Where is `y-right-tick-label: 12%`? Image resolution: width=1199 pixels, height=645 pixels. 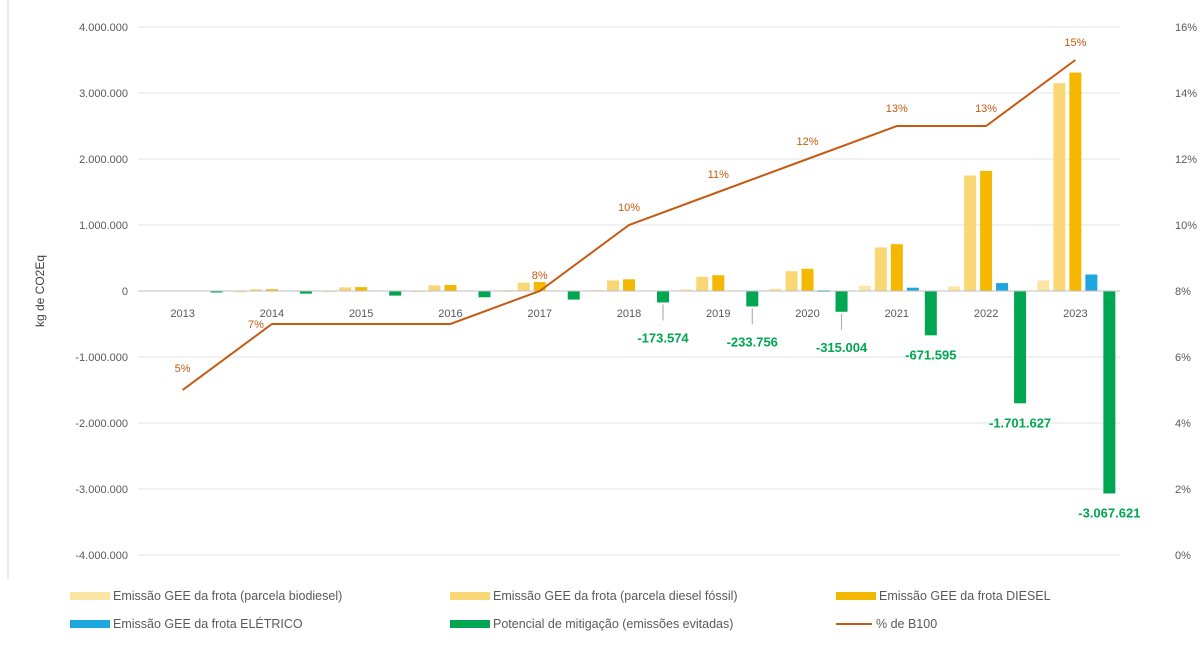 y-right-tick-label: 12% is located at coordinates (1186, 160).